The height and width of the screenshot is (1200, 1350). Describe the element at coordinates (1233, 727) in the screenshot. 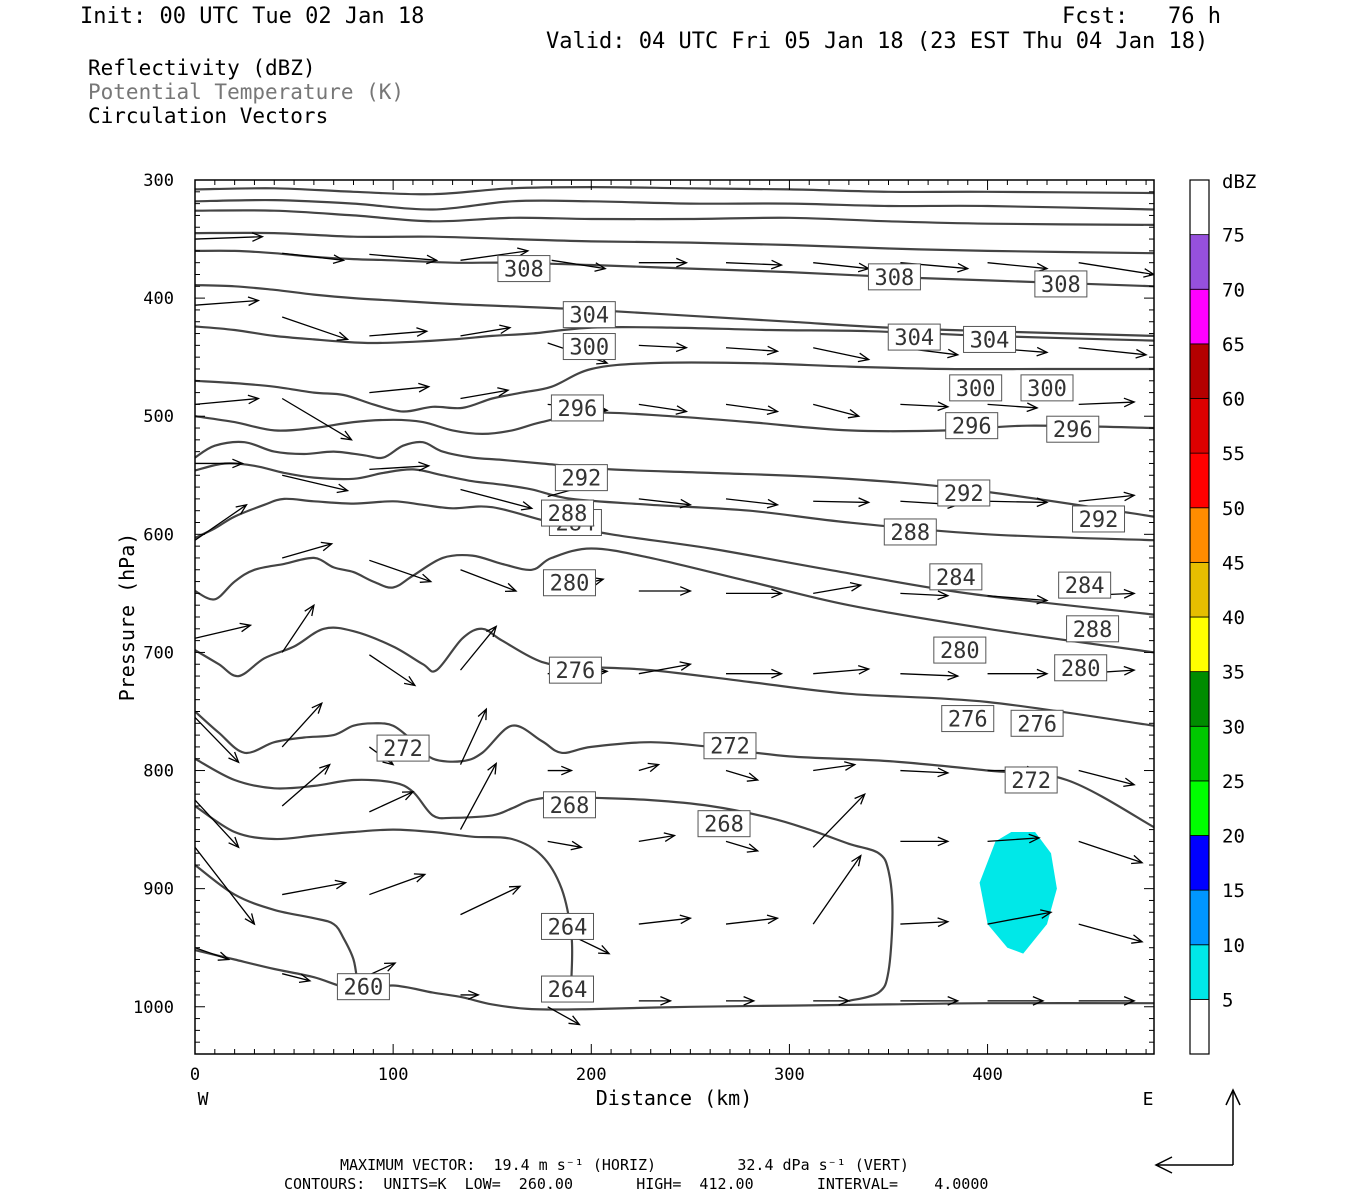

I see `colorbar-level-label: 30` at that location.